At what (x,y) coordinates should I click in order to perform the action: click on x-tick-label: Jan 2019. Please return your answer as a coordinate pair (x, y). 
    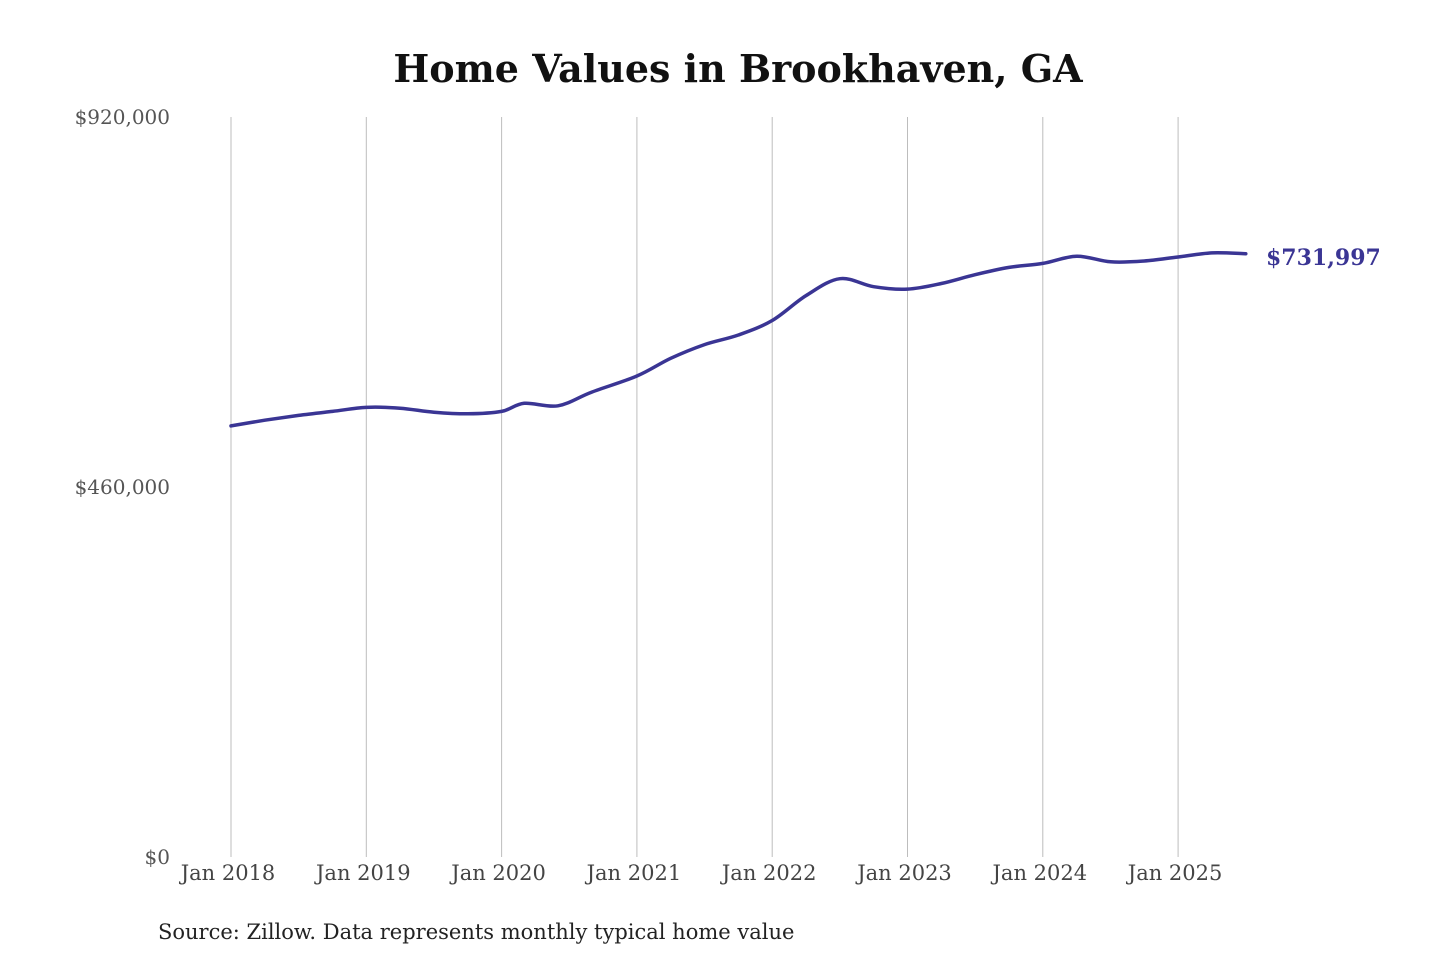
    Looking at the image, I should click on (362, 873).